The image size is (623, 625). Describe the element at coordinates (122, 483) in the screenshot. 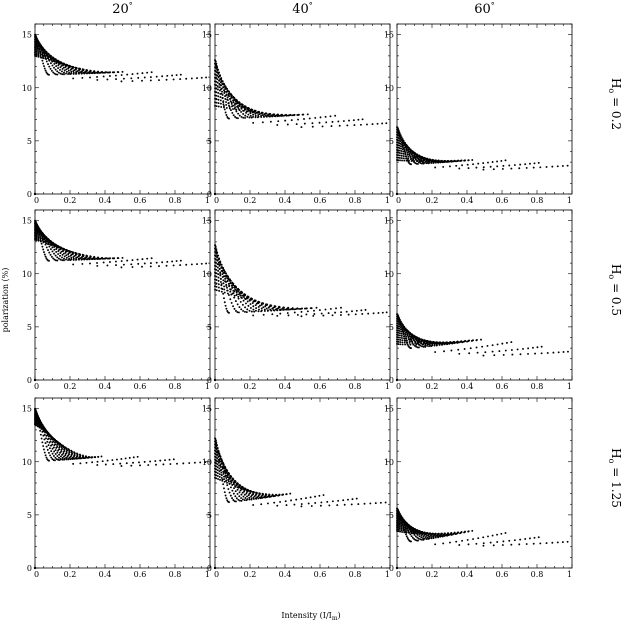

I see `panel-frame` at that location.